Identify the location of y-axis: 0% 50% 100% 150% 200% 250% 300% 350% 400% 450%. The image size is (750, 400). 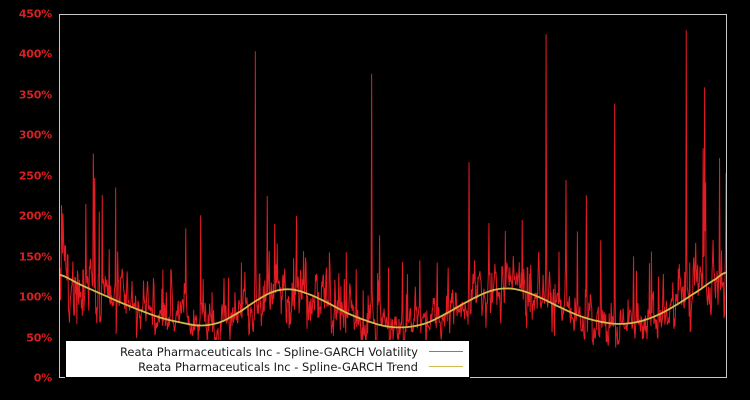
(29, 200).